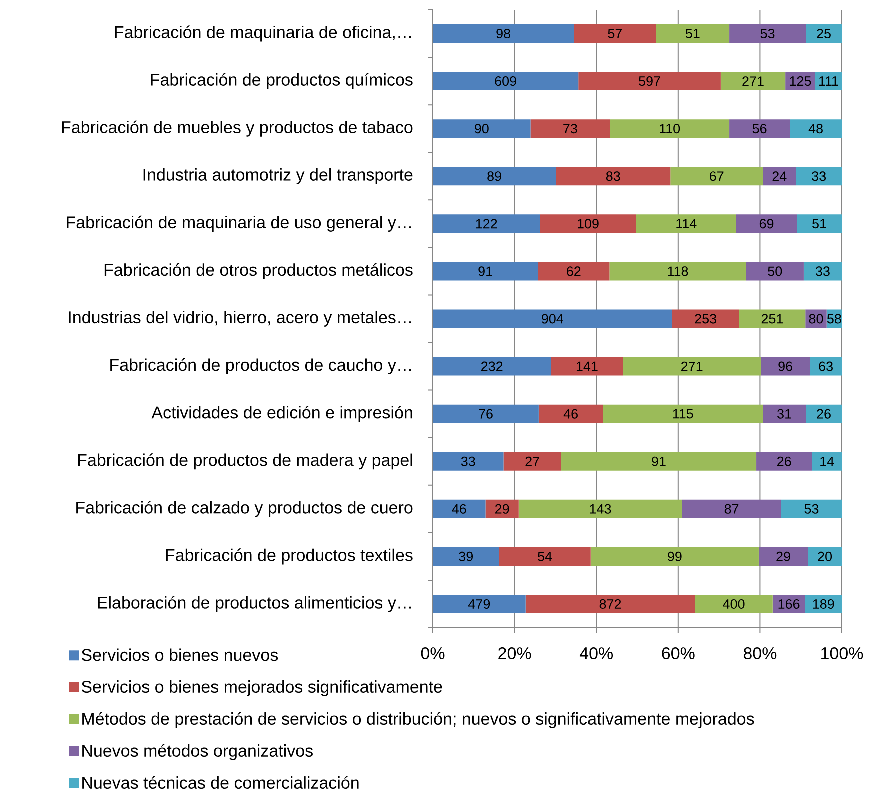  What do you see at coordinates (773, 319) in the screenshot?
I see `annotation: 251` at bounding box center [773, 319].